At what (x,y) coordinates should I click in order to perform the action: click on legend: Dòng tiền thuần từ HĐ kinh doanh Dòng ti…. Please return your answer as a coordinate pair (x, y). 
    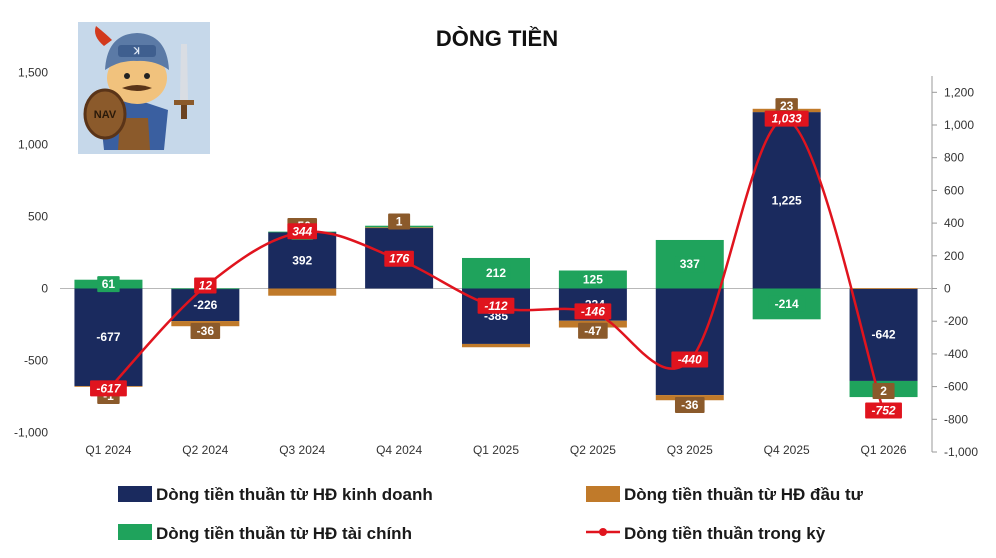
    Looking at the image, I should click on (491, 514).